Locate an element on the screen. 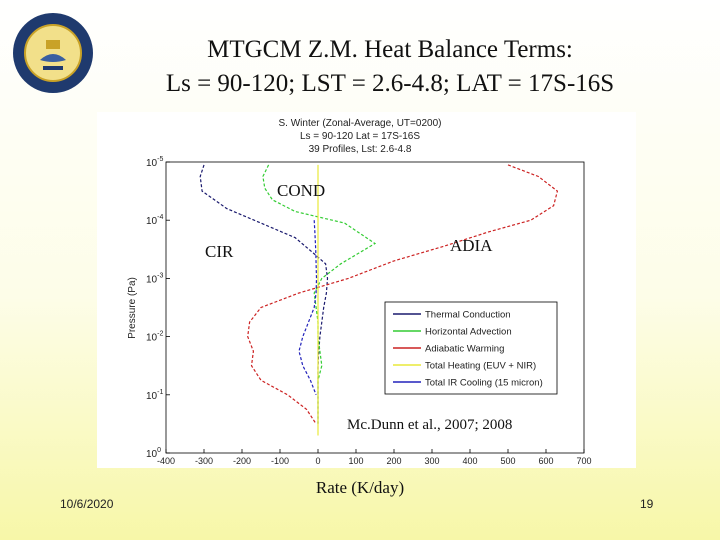 This screenshot has height=540, width=720. x-tick-label: 600 is located at coordinates (545, 461).